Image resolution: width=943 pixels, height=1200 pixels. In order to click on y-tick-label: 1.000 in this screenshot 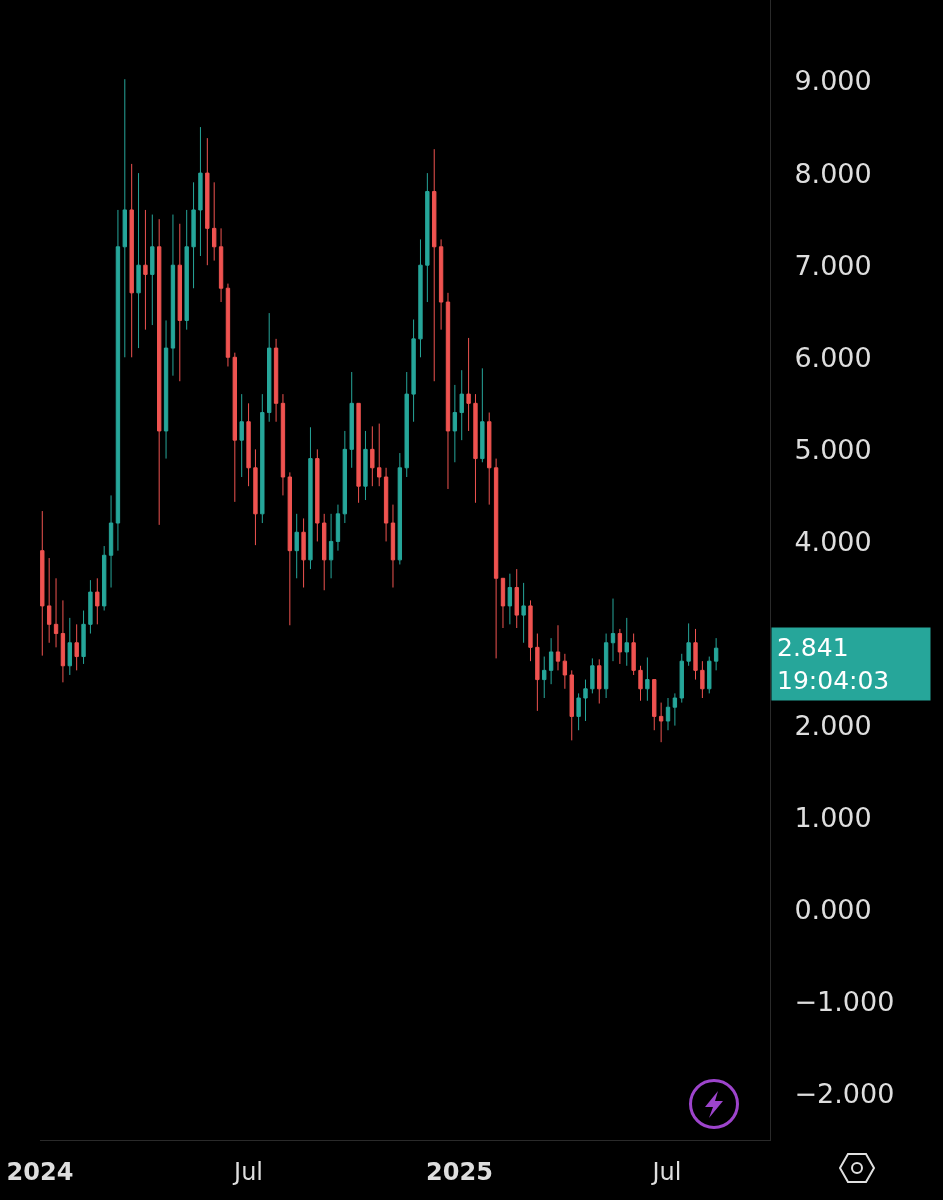, I will do `click(833, 818)`.